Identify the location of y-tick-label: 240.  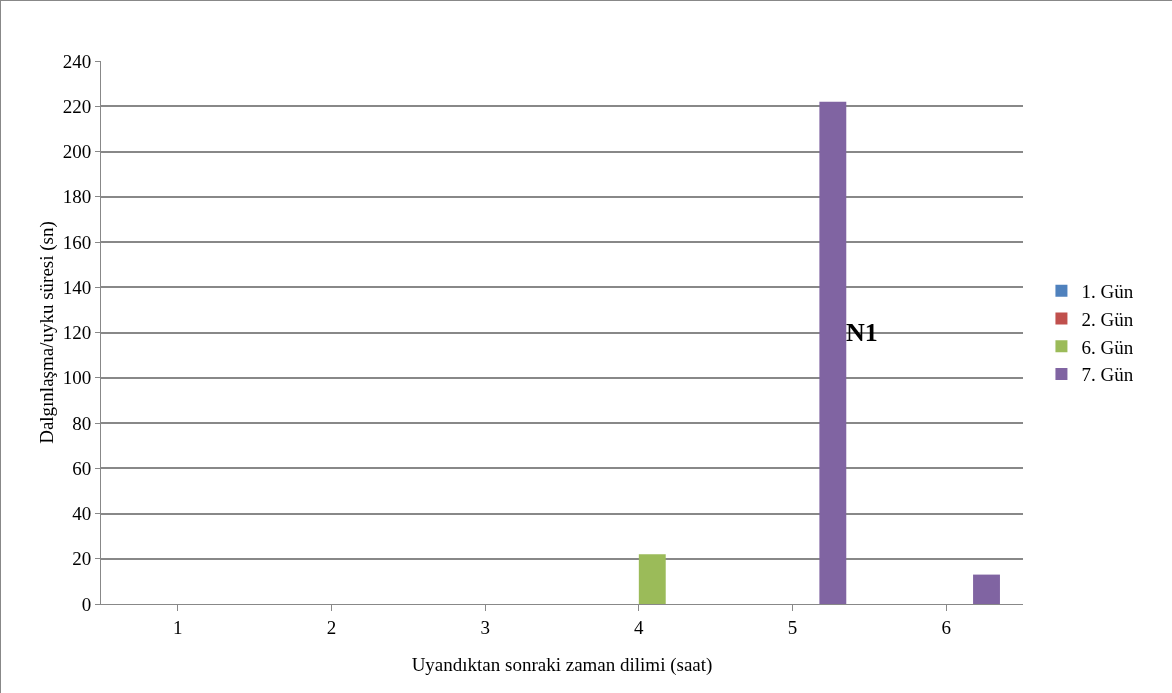
(77, 61).